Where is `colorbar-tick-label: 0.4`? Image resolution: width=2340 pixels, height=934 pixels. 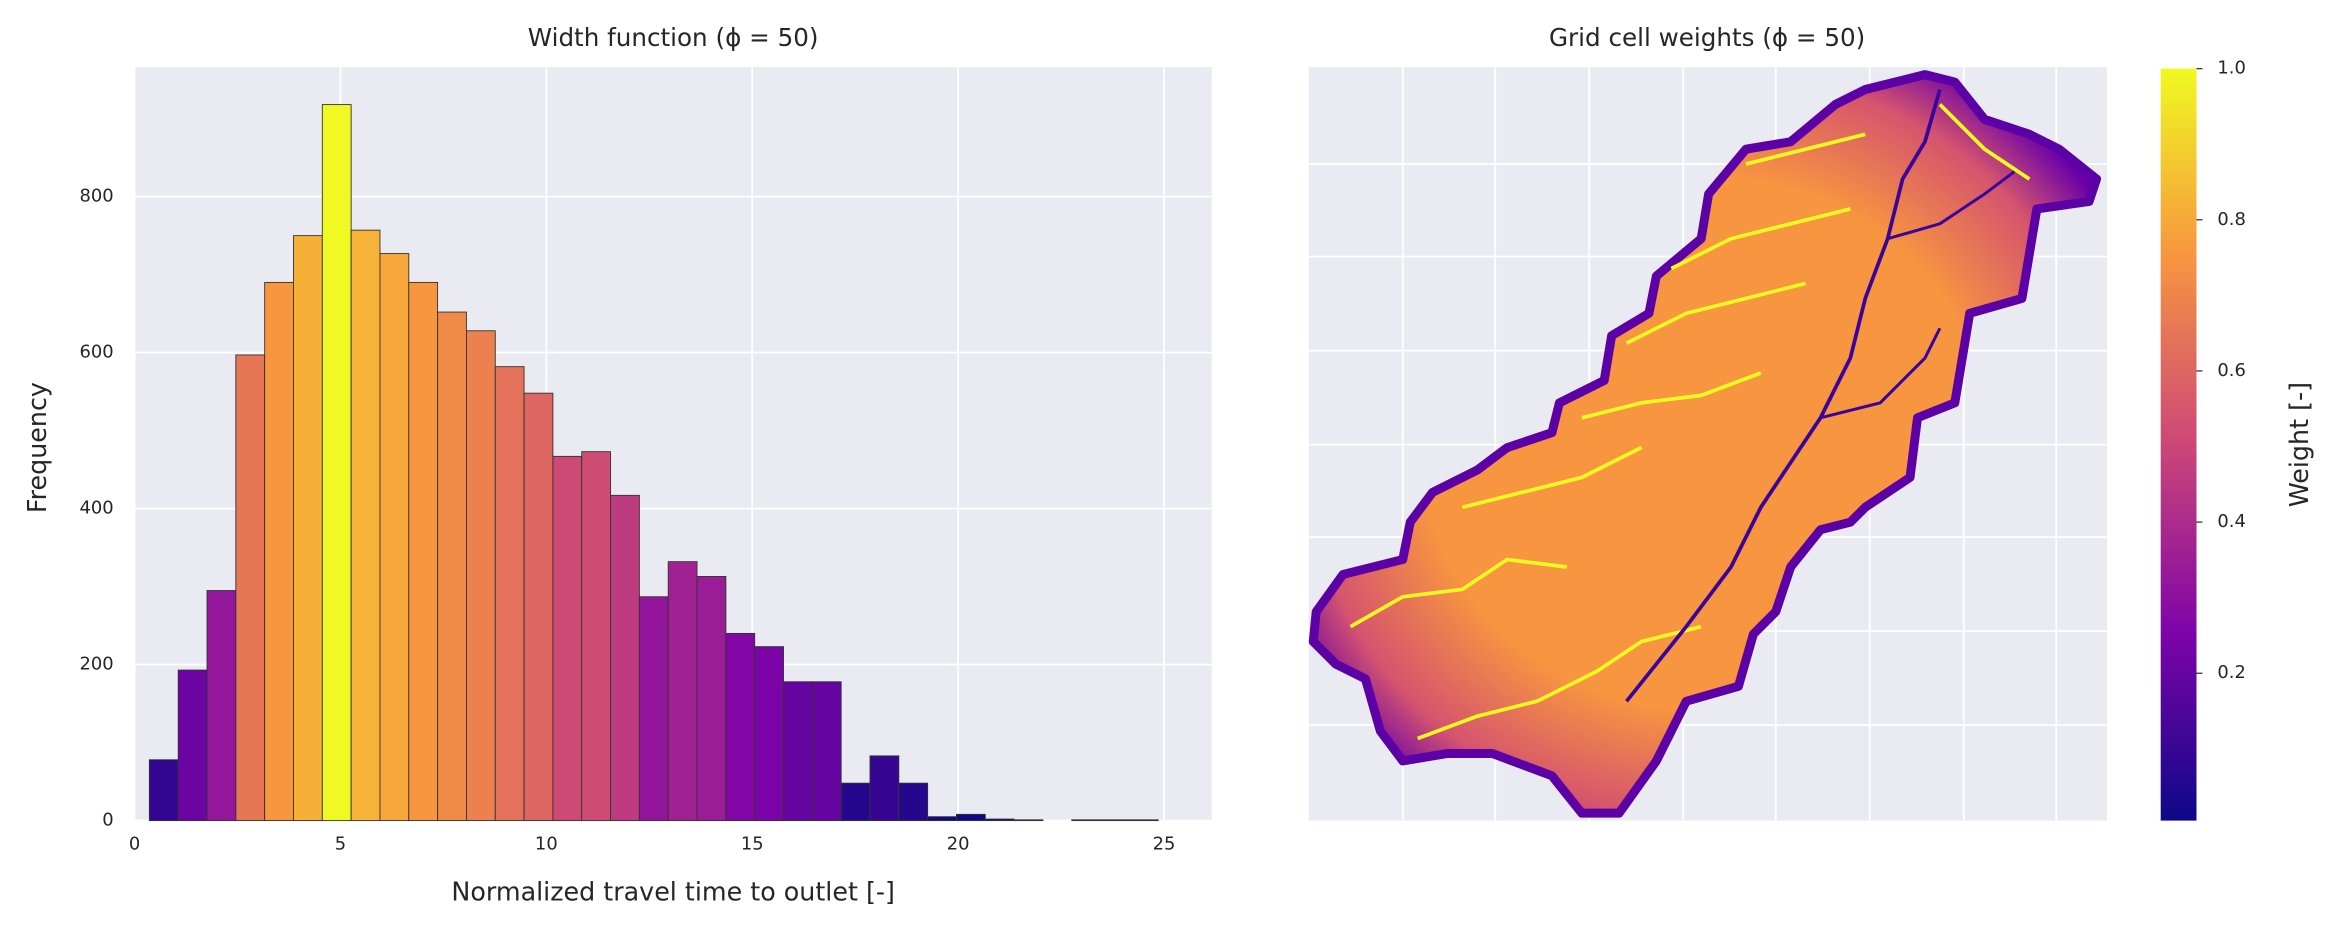
colorbar-tick-label: 0.4 is located at coordinates (2231, 521).